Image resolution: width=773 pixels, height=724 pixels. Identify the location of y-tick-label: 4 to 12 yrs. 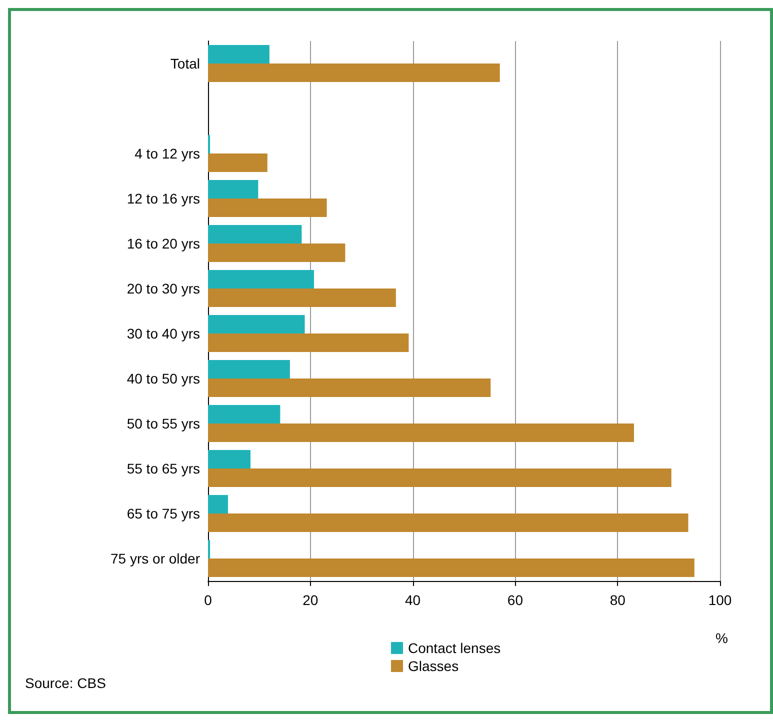
(167, 154).